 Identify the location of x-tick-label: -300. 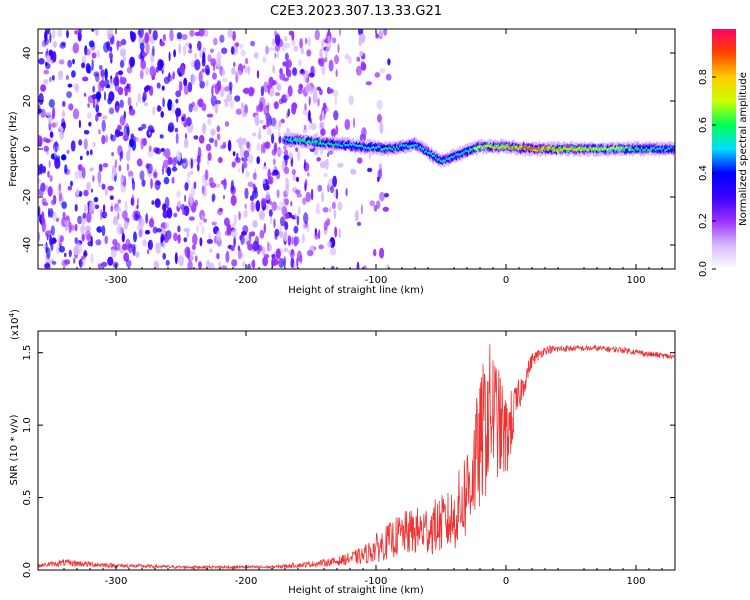
(116, 280).